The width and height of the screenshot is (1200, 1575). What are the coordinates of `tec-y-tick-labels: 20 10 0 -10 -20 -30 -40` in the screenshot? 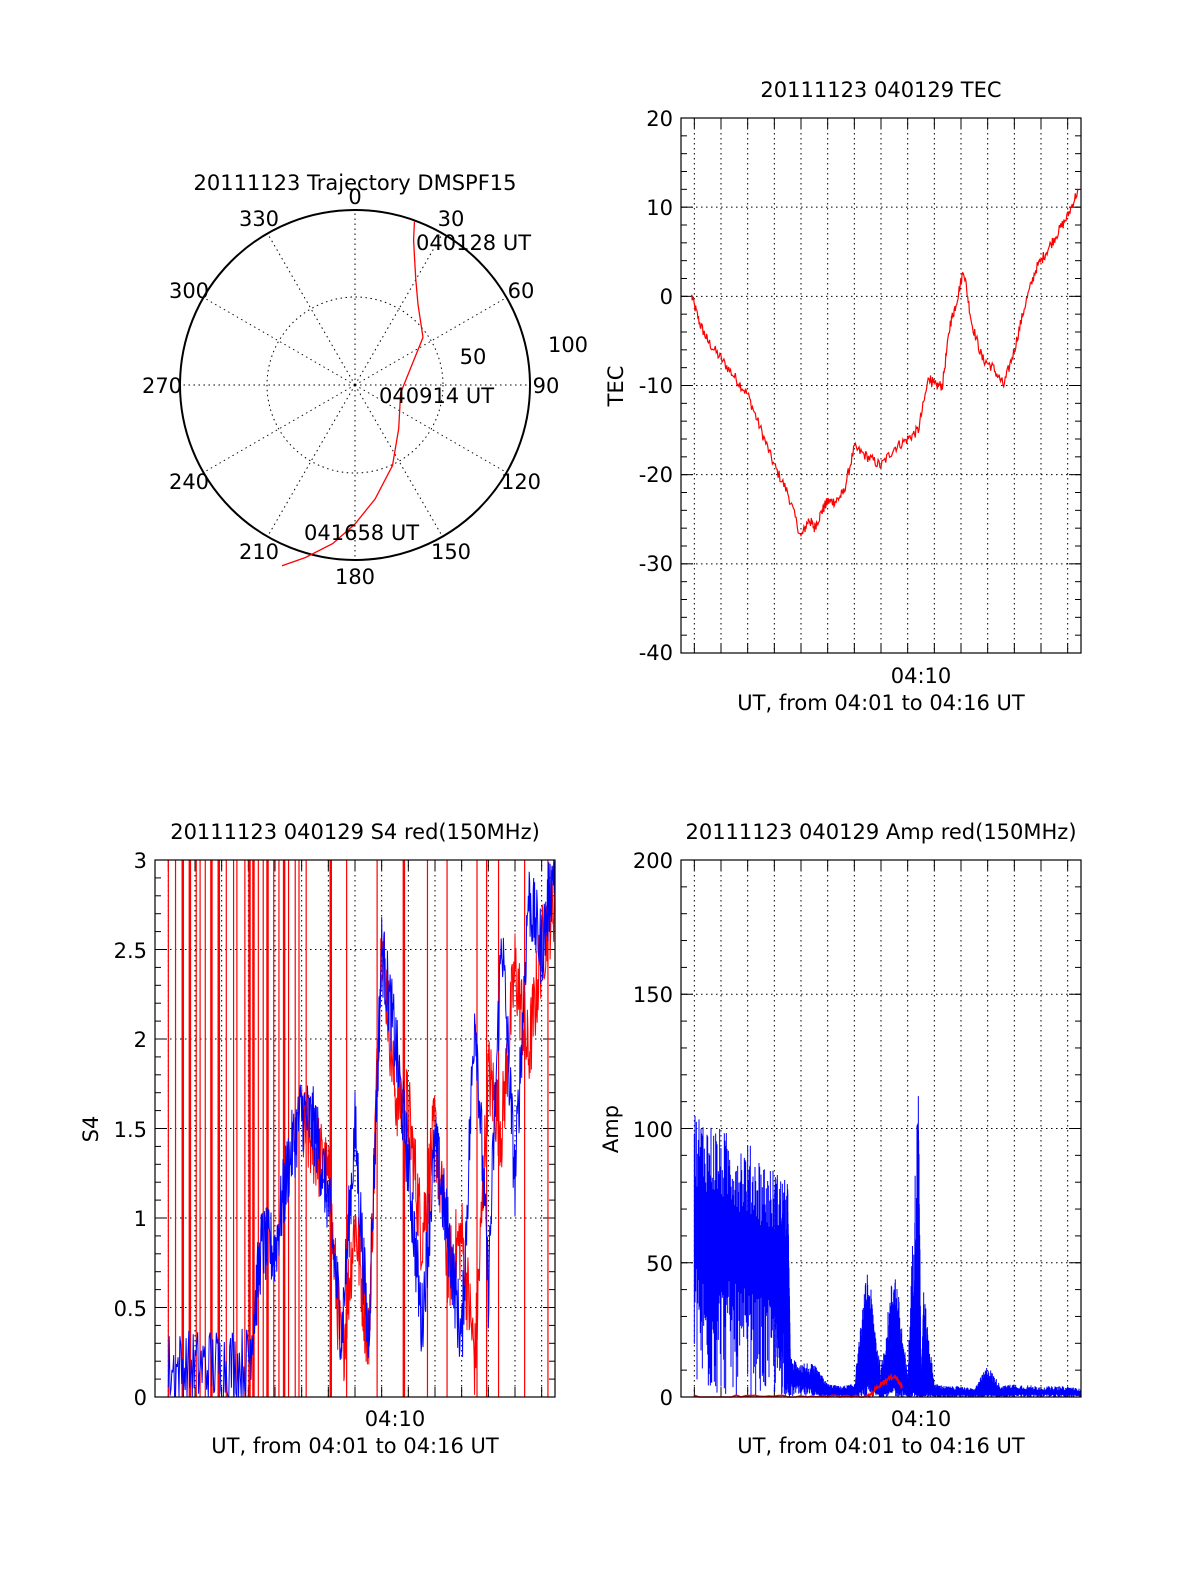 It's located at (656, 386).